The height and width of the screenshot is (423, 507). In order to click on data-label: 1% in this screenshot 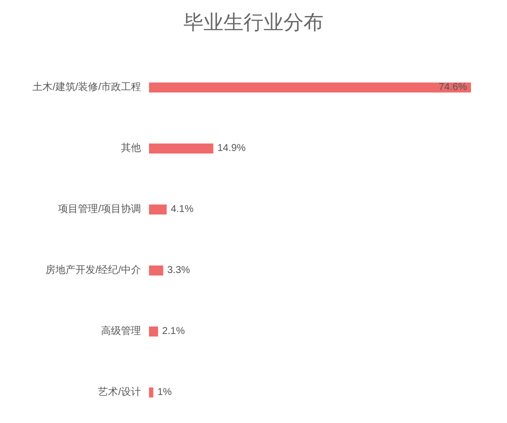, I will do `click(164, 392)`.